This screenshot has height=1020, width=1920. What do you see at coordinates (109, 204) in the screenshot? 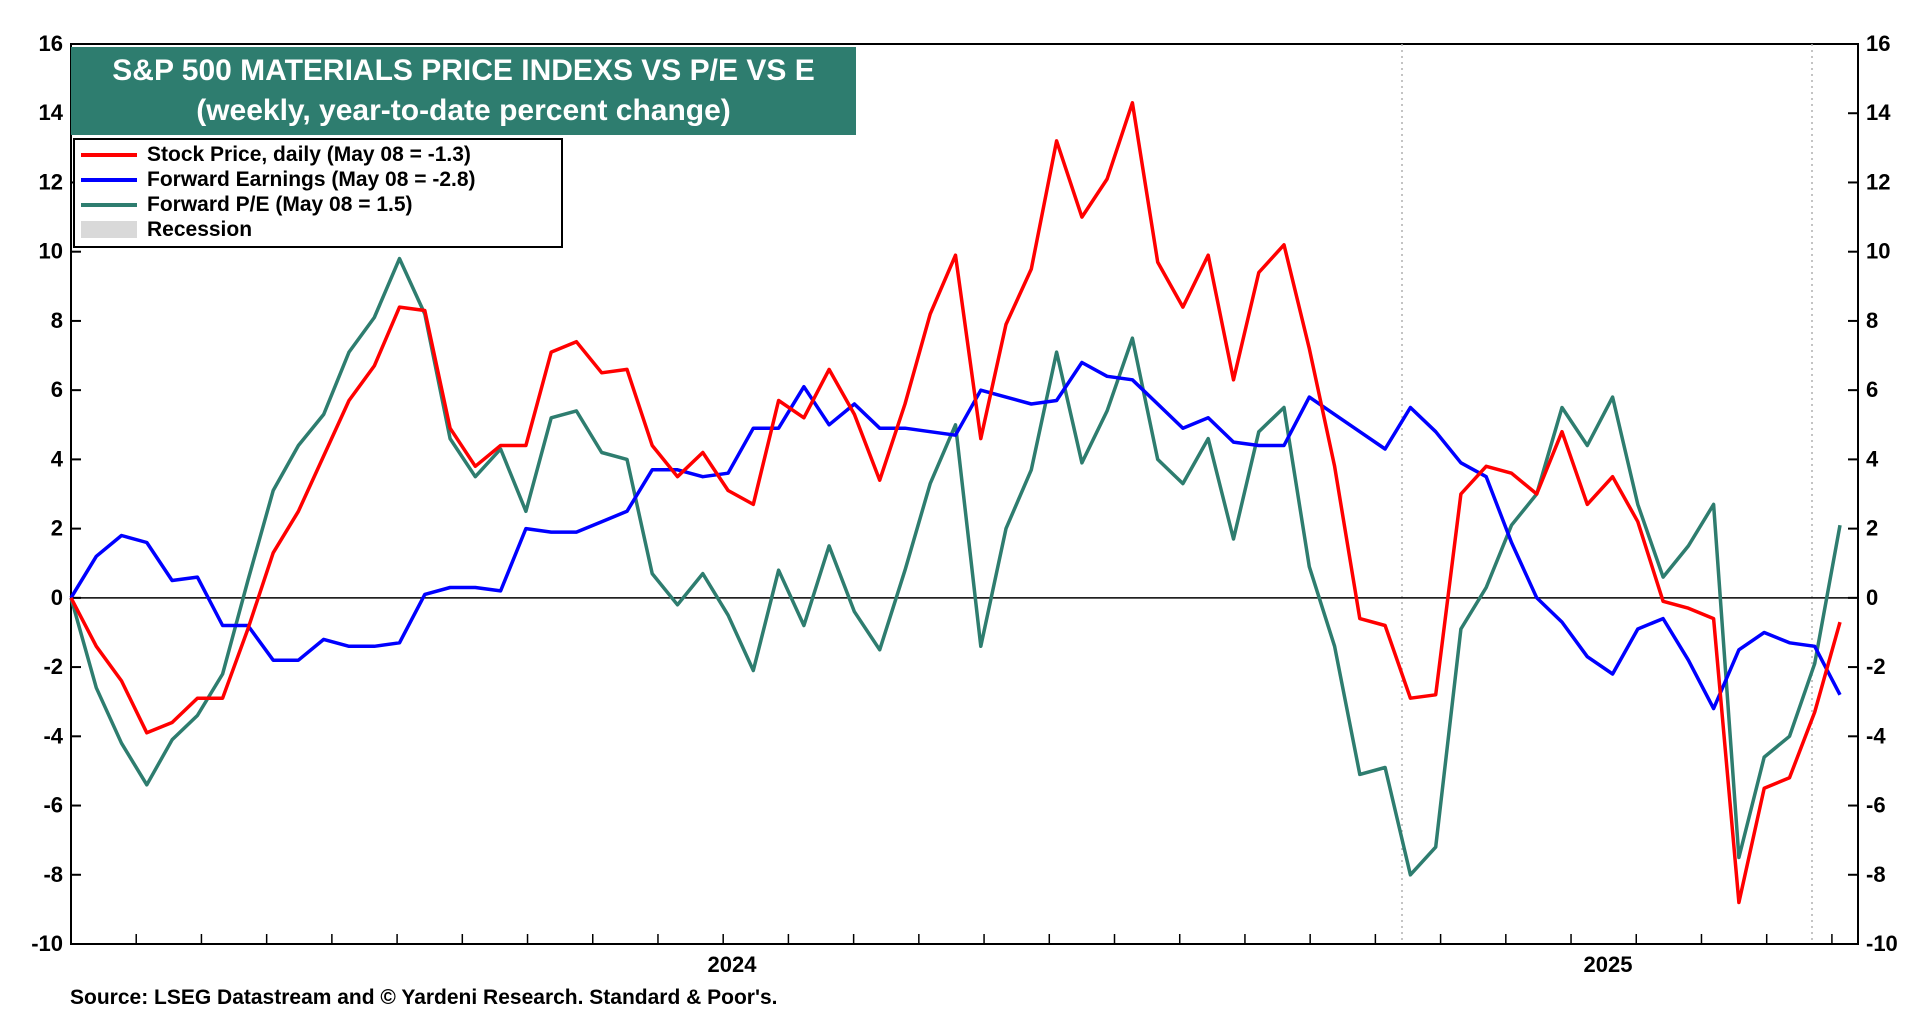
I see `legend-swatch-forward-pe` at bounding box center [109, 204].